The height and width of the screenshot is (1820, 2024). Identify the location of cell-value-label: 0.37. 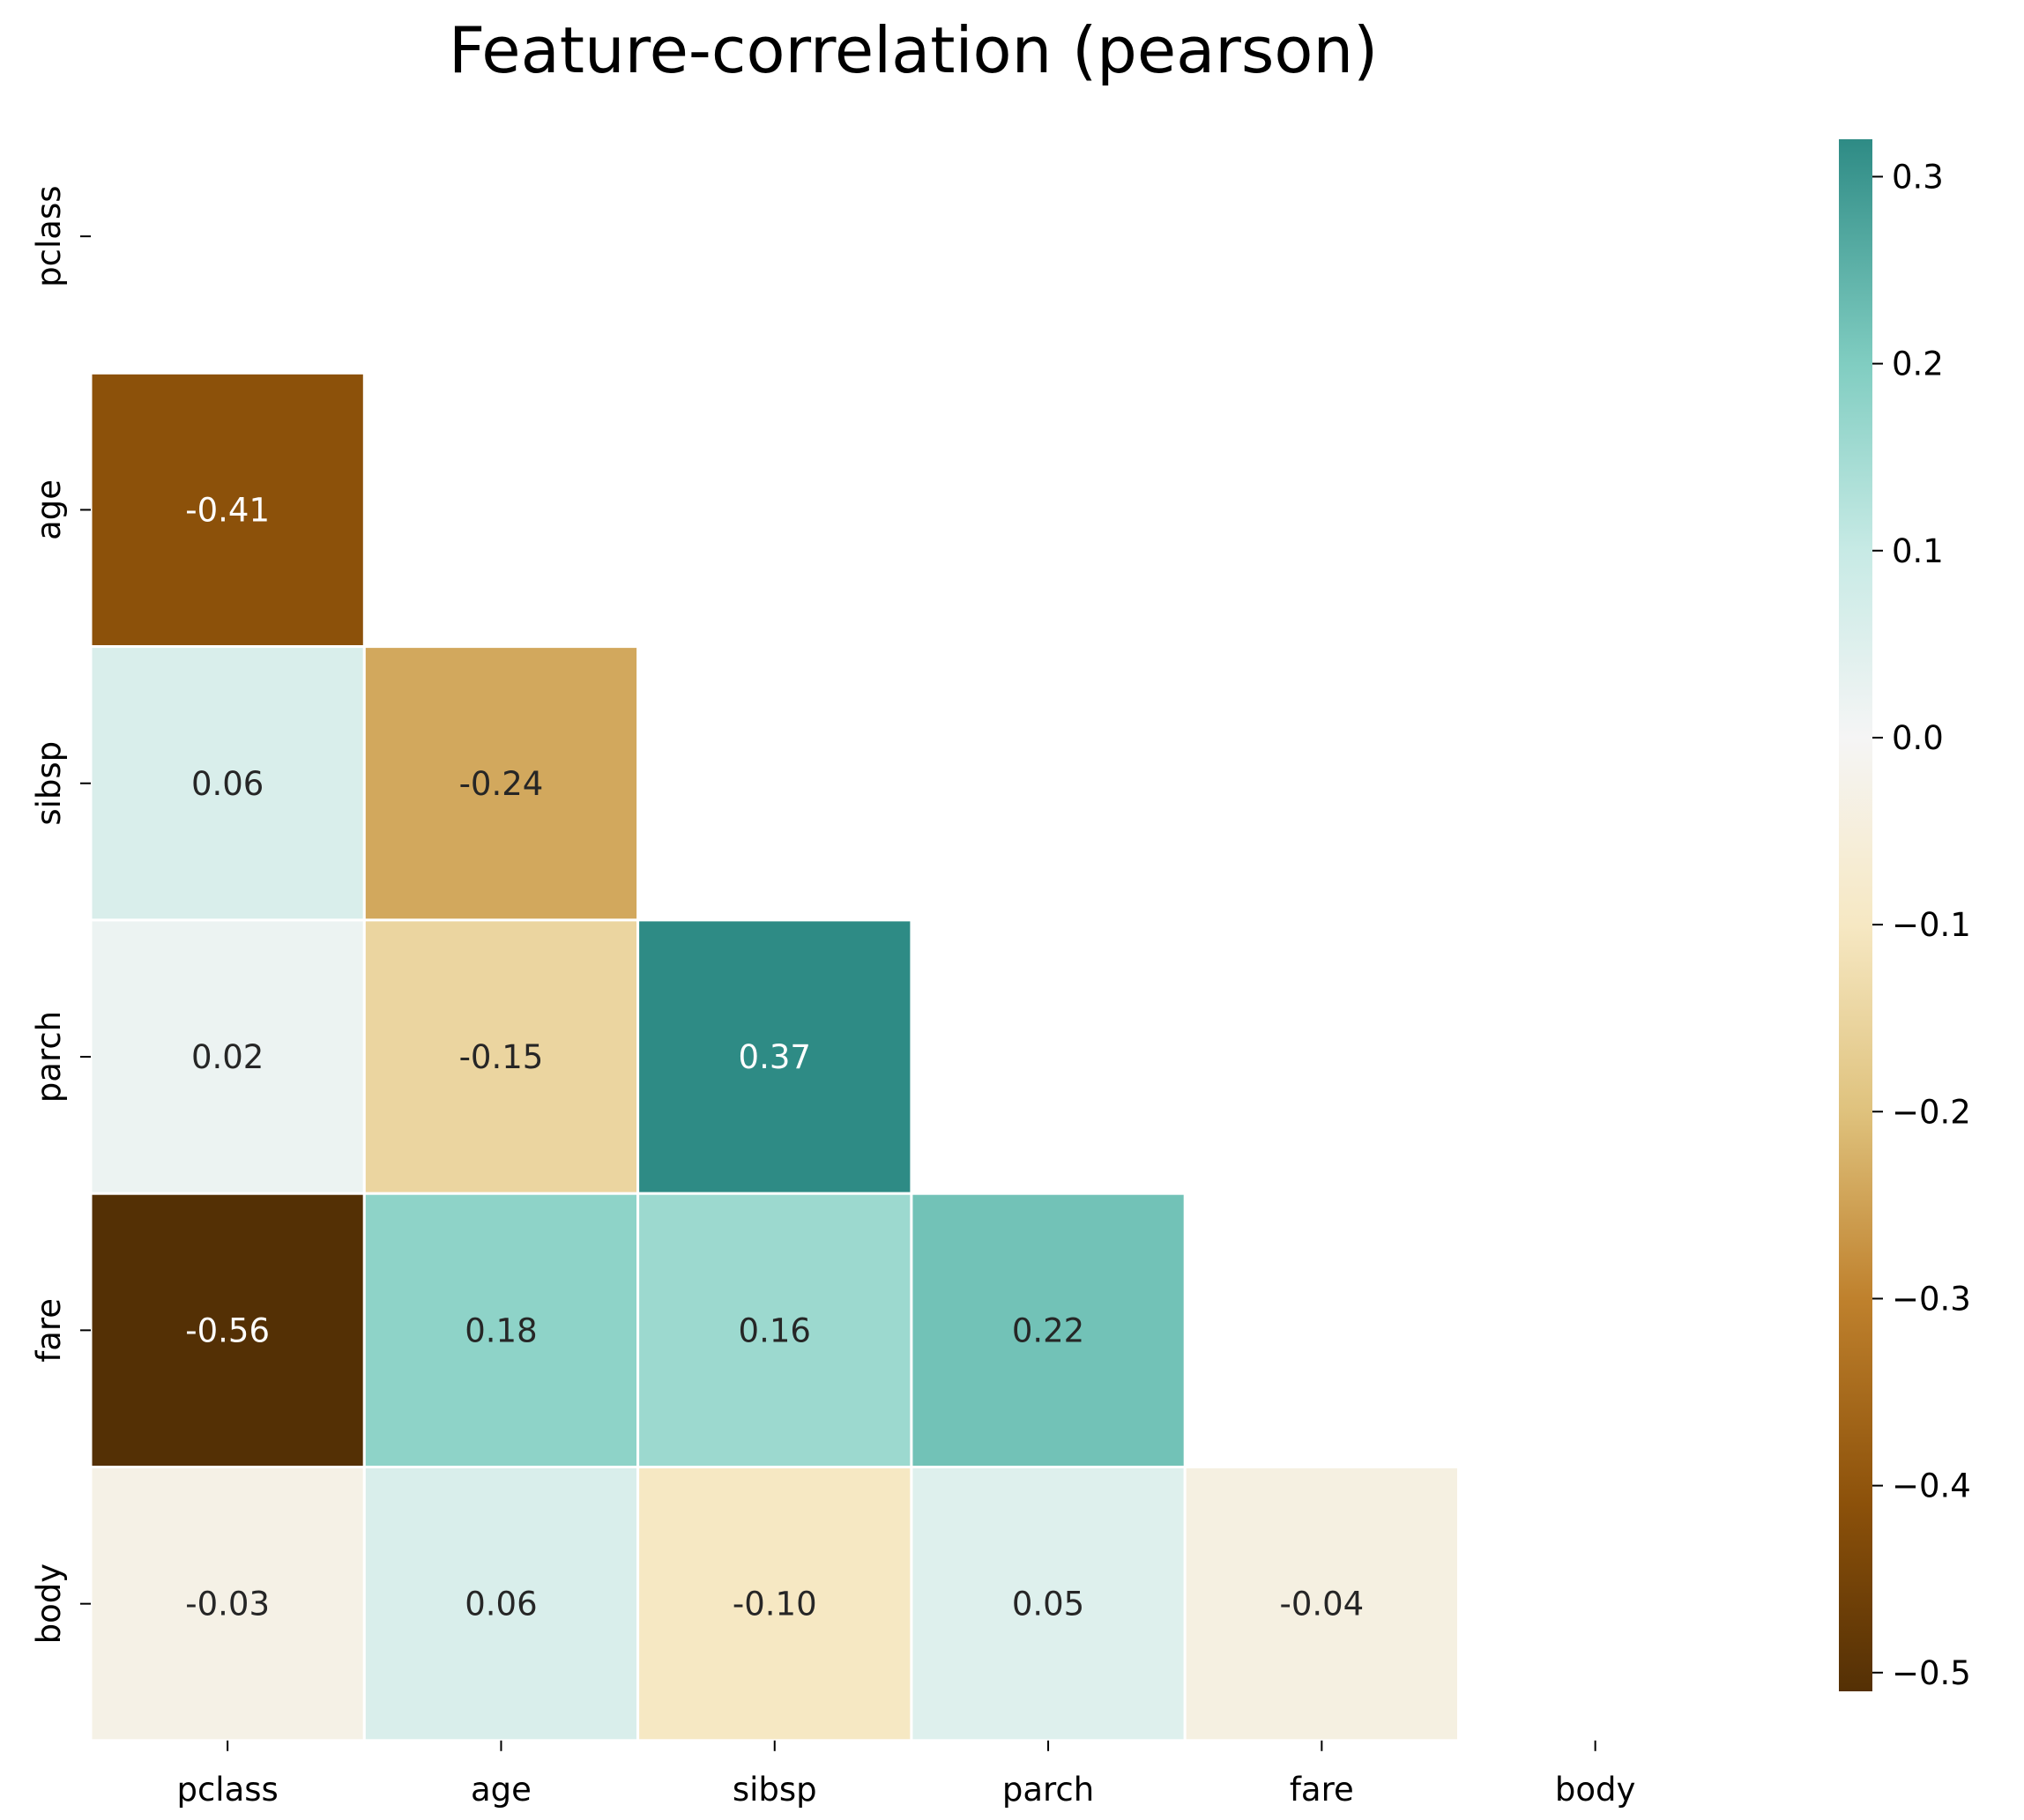
(775, 1057).